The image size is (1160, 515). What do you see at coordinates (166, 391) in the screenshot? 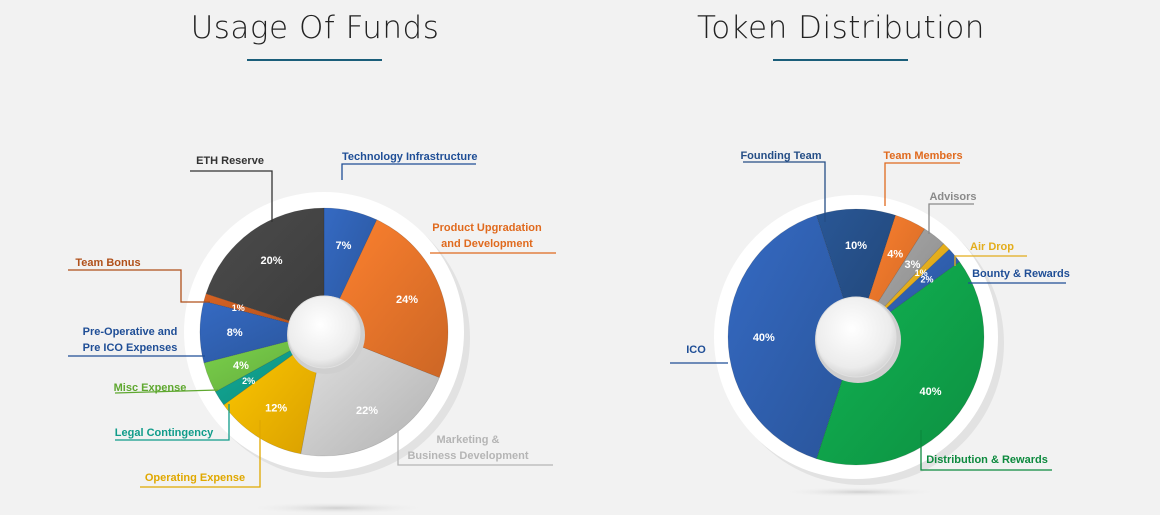
I see `usage-leader-misc-expense` at bounding box center [166, 391].